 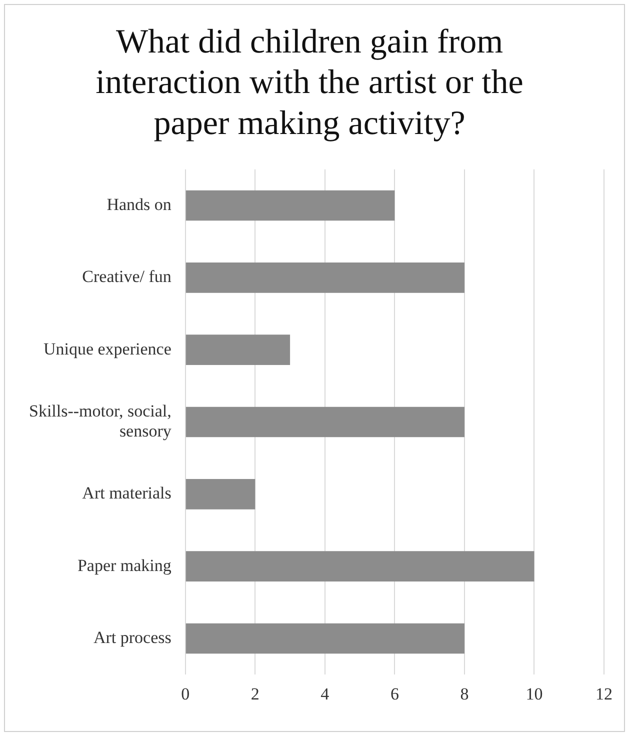 What do you see at coordinates (604, 694) in the screenshot?
I see `x-tick-label: 12` at bounding box center [604, 694].